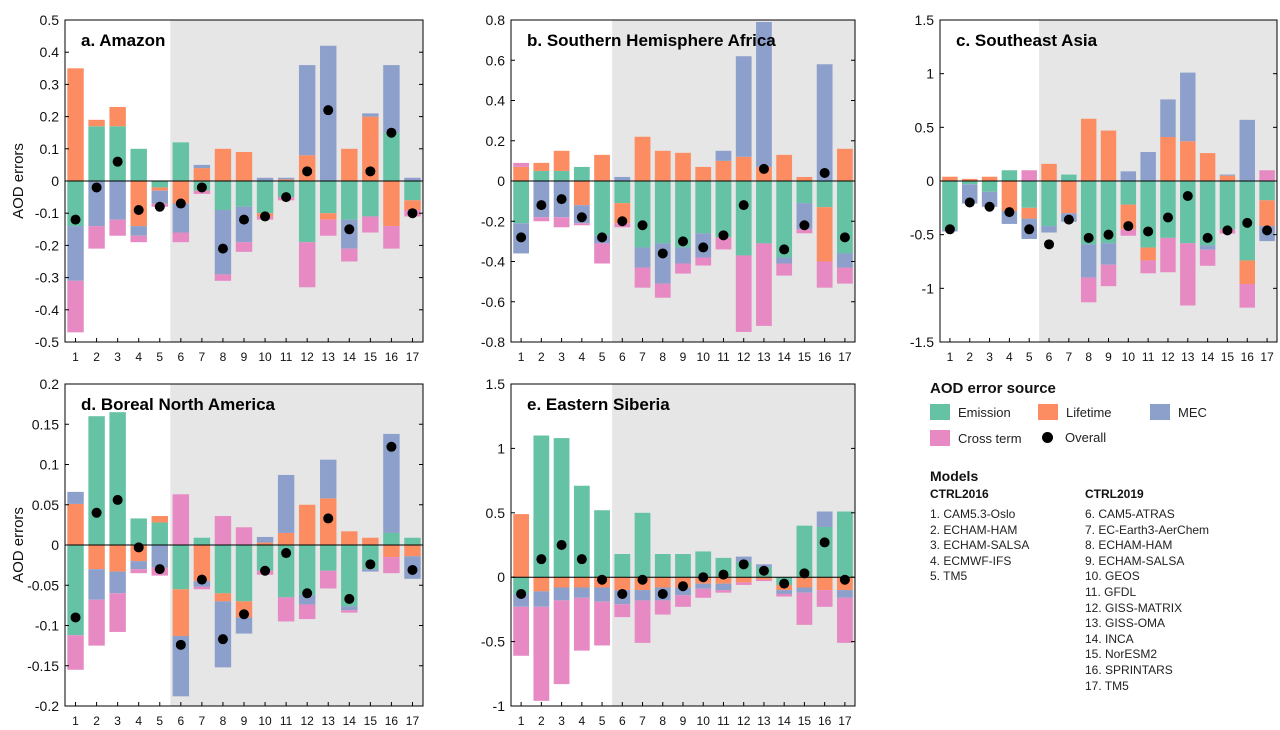  Describe the element at coordinates (581, 357) in the screenshot. I see `x-tick-label: 4` at that location.